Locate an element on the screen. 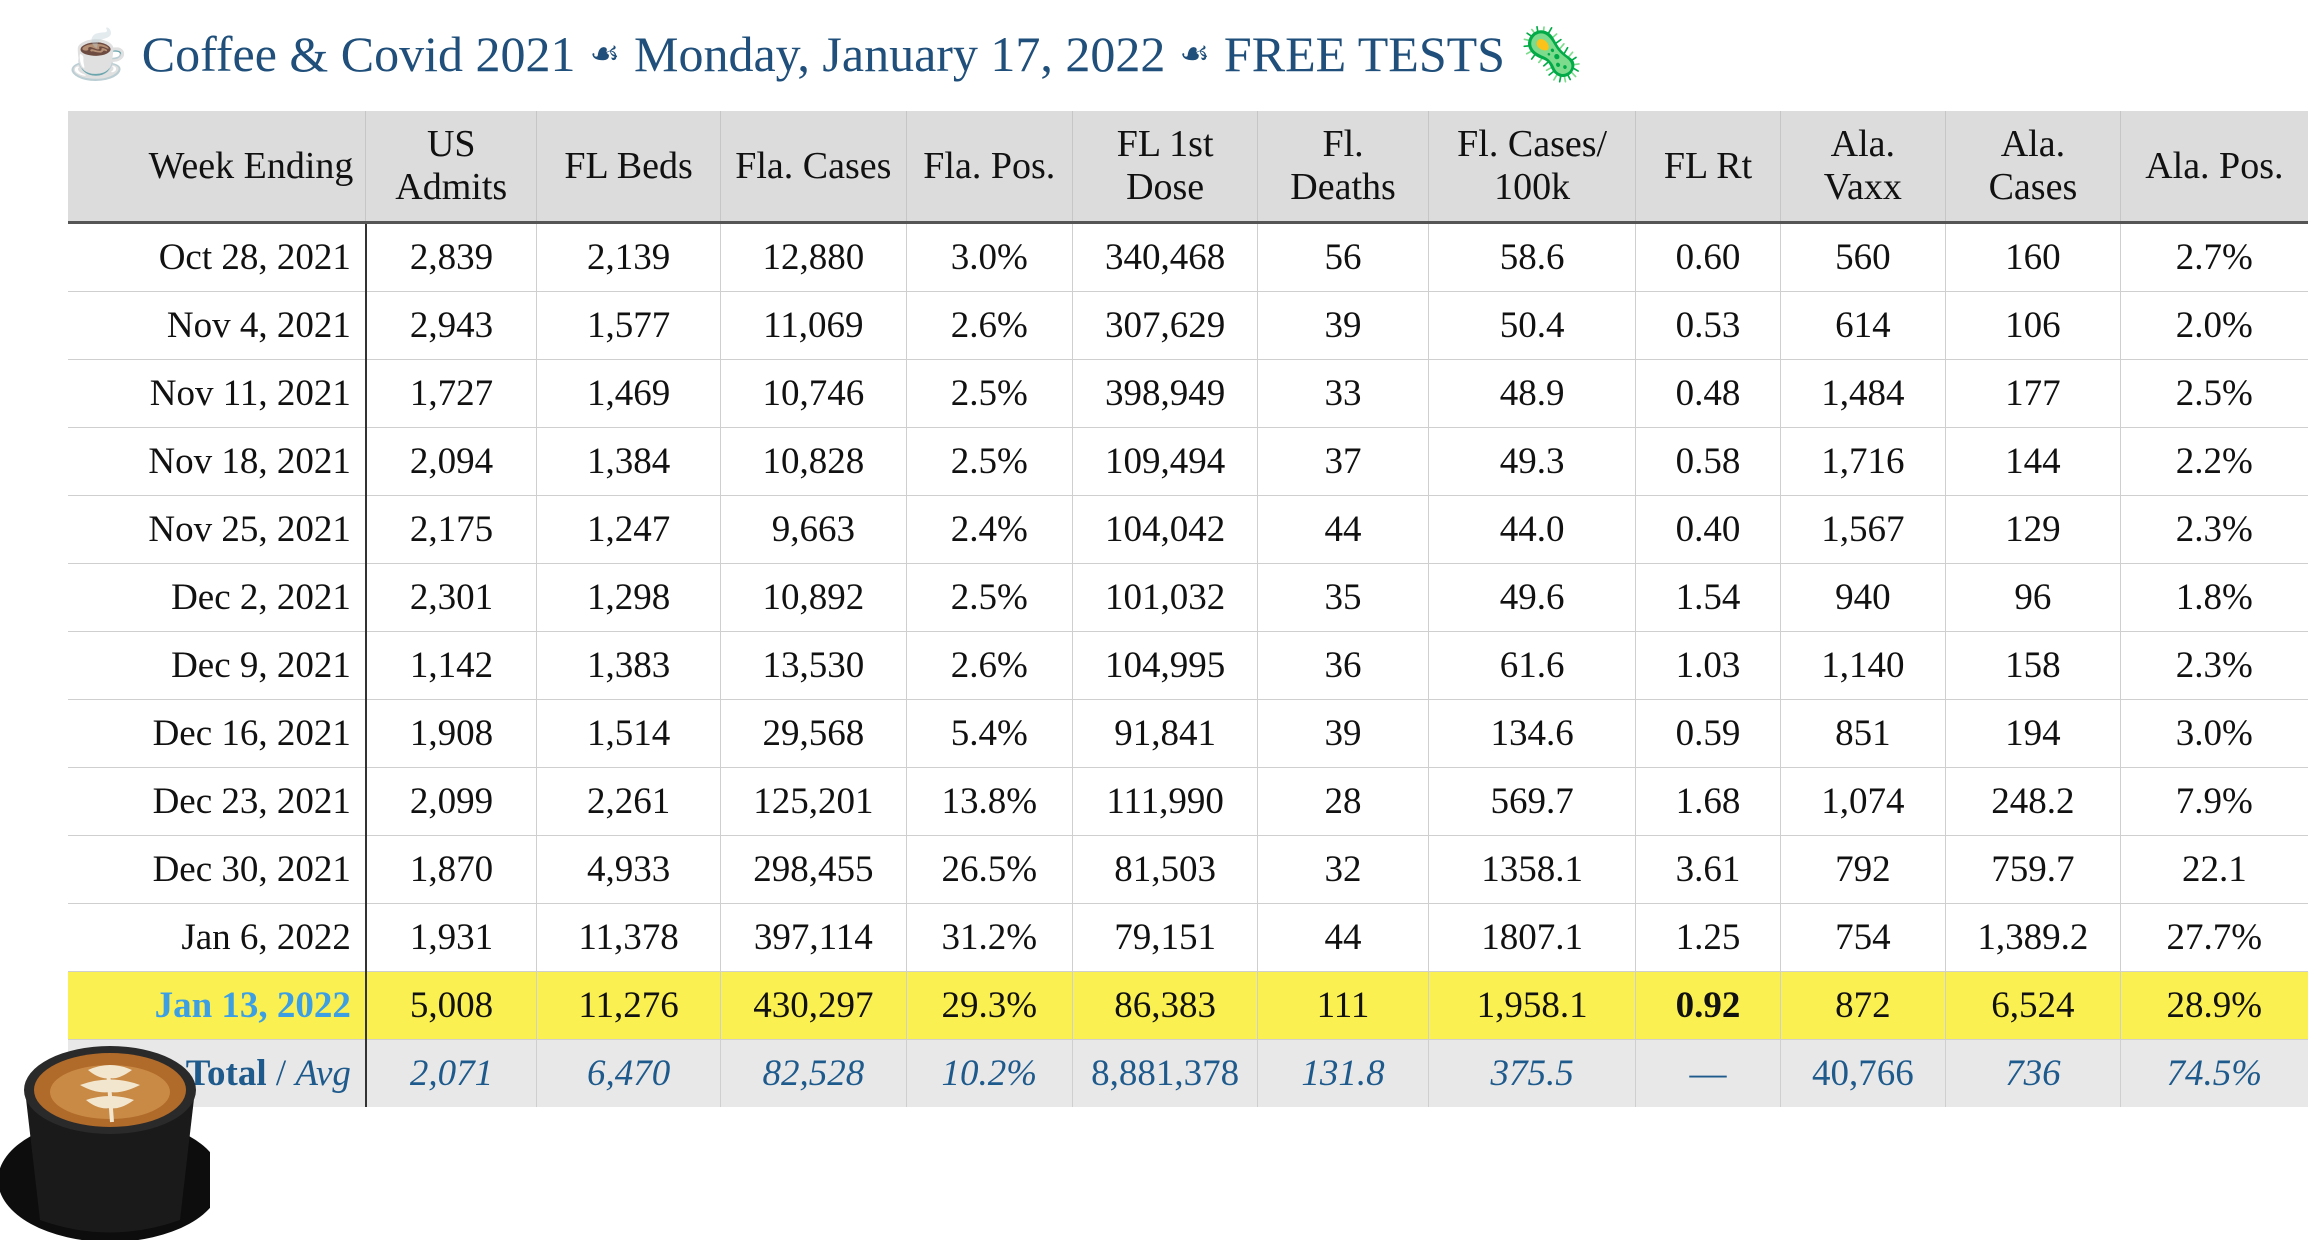 Image resolution: width=2316 pixels, height=1240 pixels. data-cell: 39 is located at coordinates (1343, 325).